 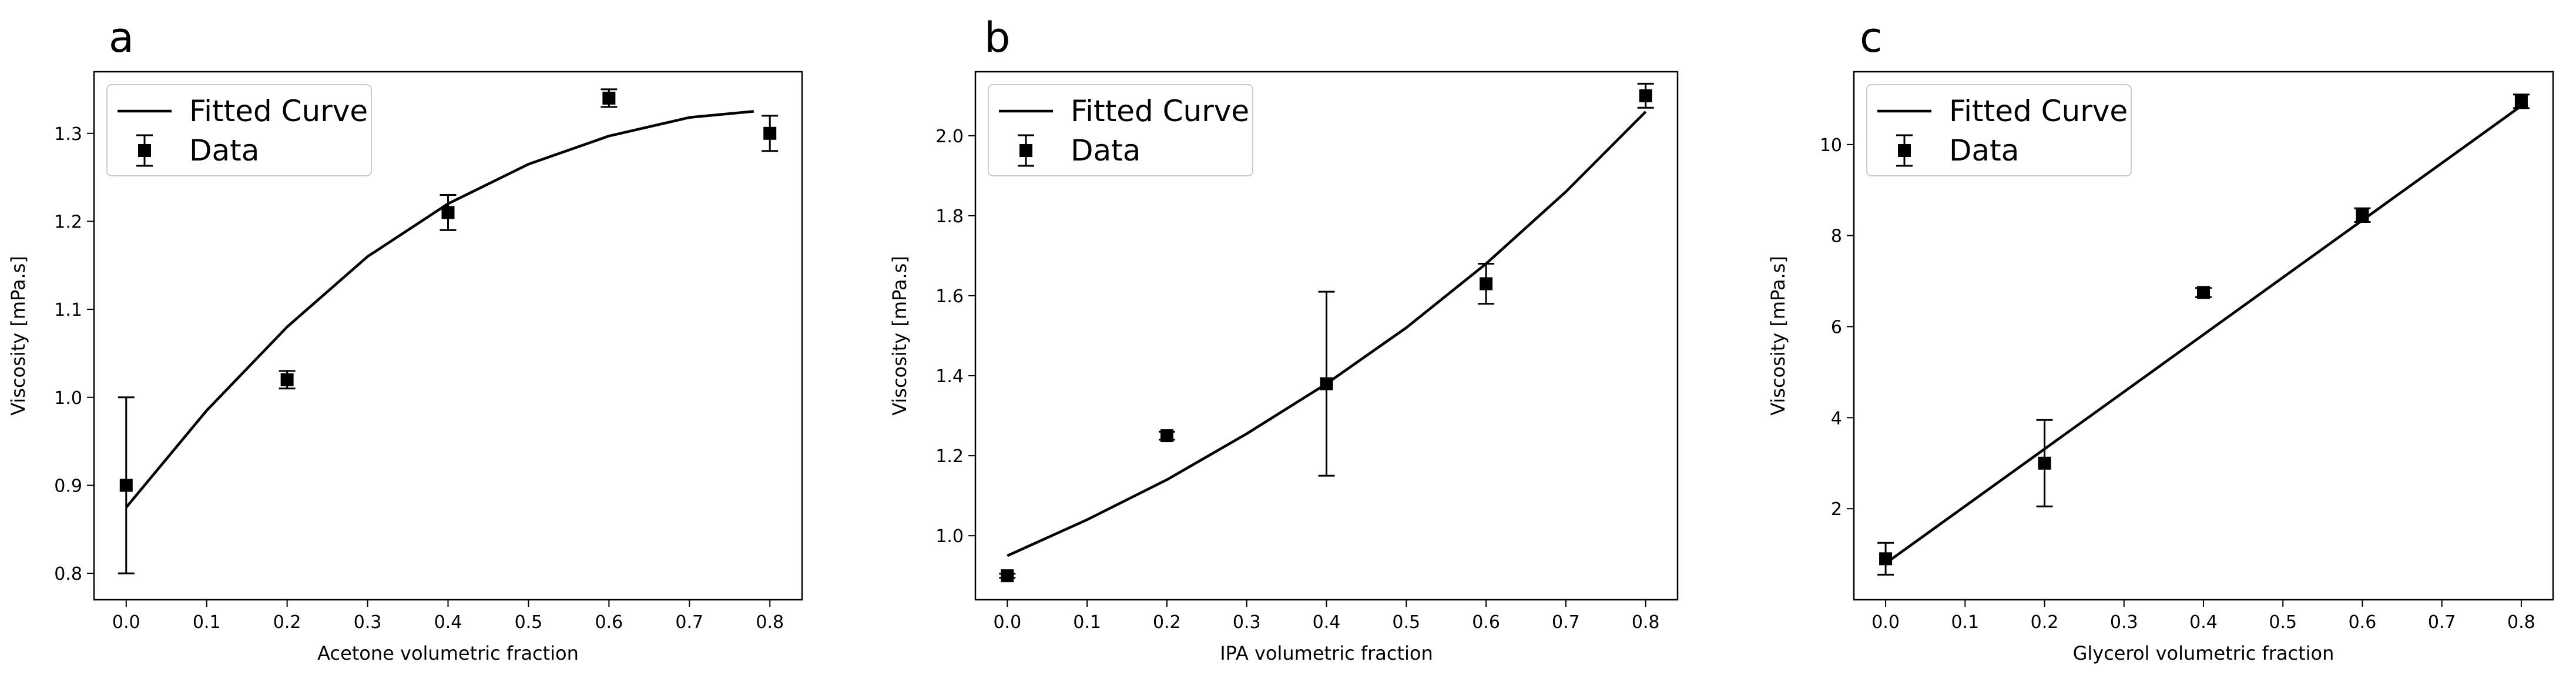 What do you see at coordinates (949, 136) in the screenshot?
I see `y-tick-label: 2.0` at bounding box center [949, 136].